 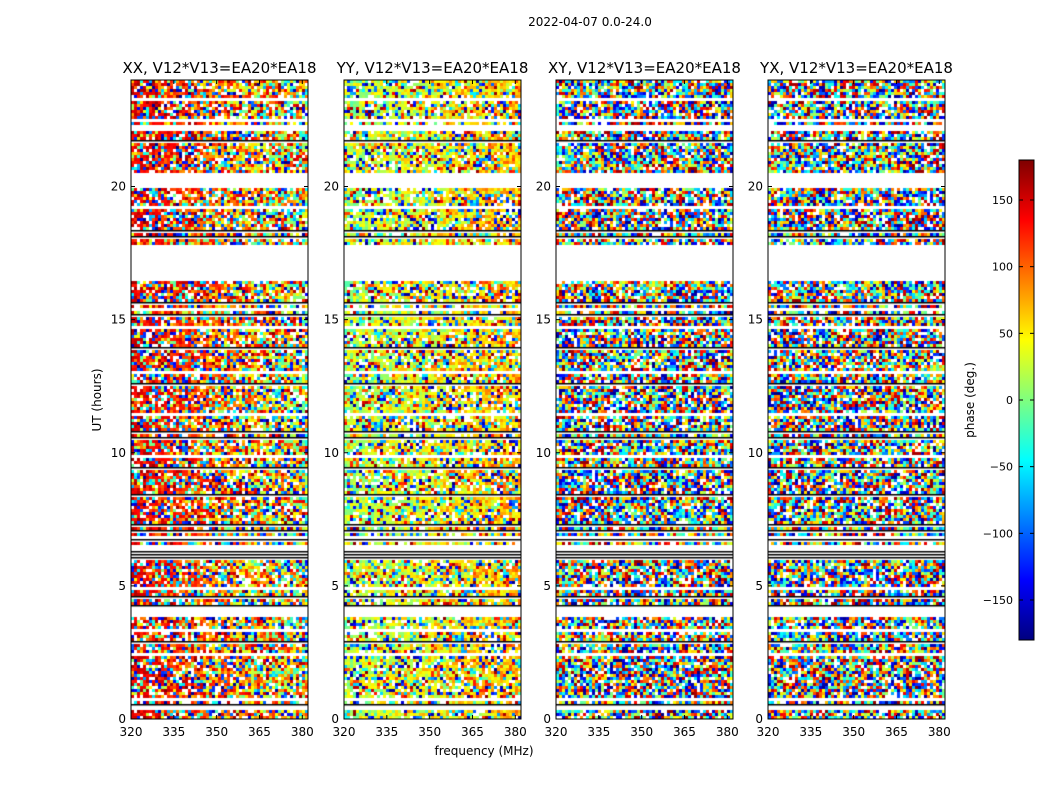 What do you see at coordinates (1006, 333) in the screenshot?
I see `colorbar-tick-label: 50` at bounding box center [1006, 333].